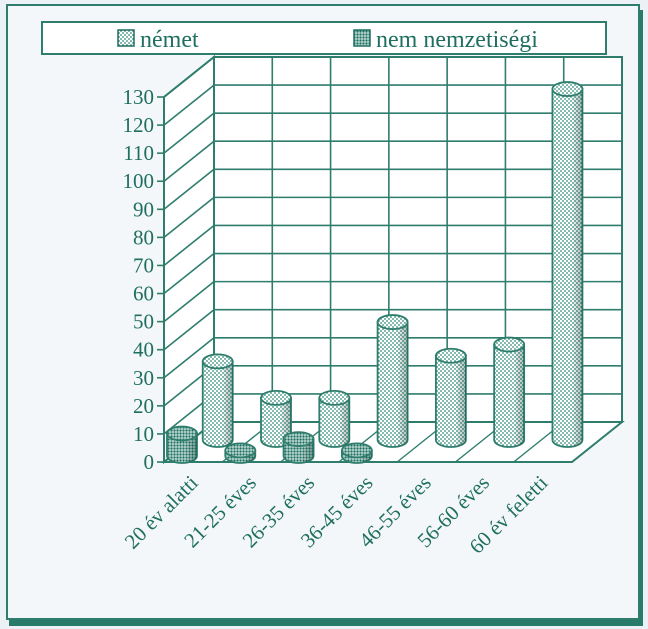 Image resolution: width=648 pixels, height=629 pixels. I want to click on y-tick-label: 100, so click(139, 181).